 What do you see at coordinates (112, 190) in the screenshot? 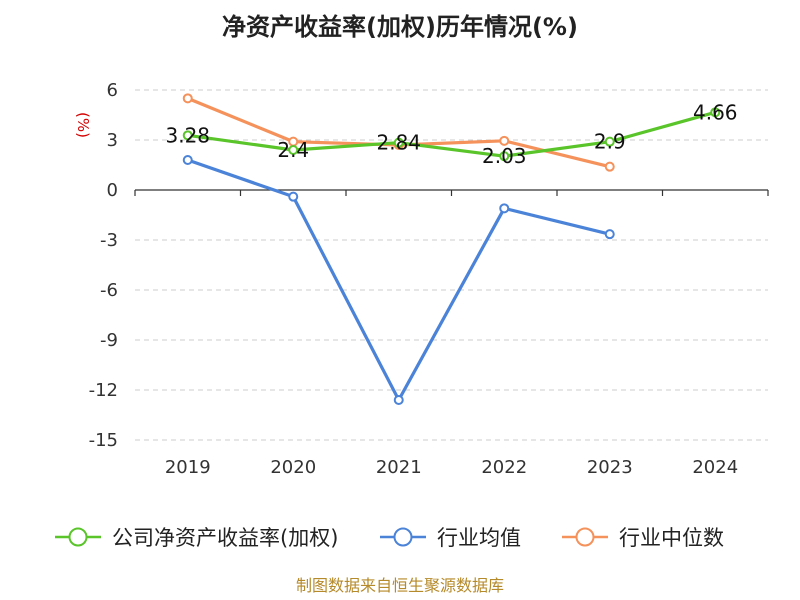
I see `y-tick-label: 0` at bounding box center [112, 190].